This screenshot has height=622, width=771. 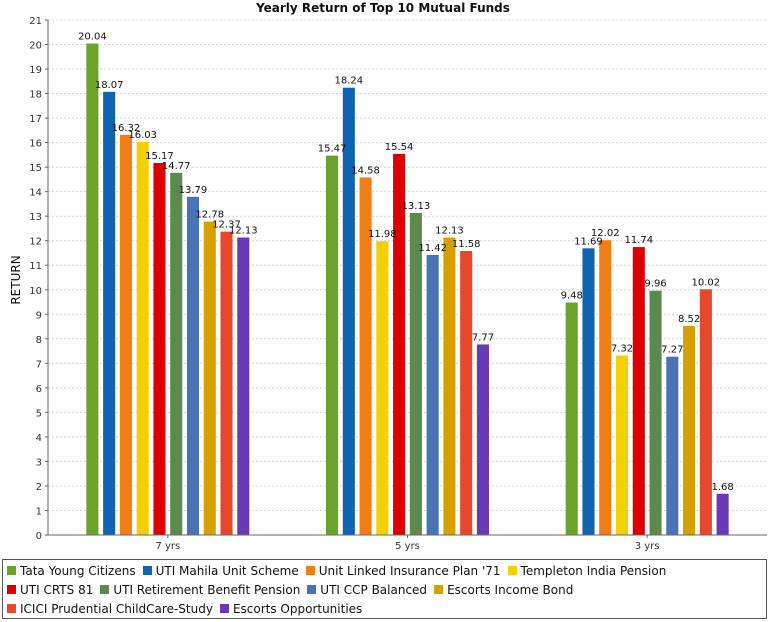 What do you see at coordinates (39, 438) in the screenshot?
I see `y-tick-label: 4` at bounding box center [39, 438].